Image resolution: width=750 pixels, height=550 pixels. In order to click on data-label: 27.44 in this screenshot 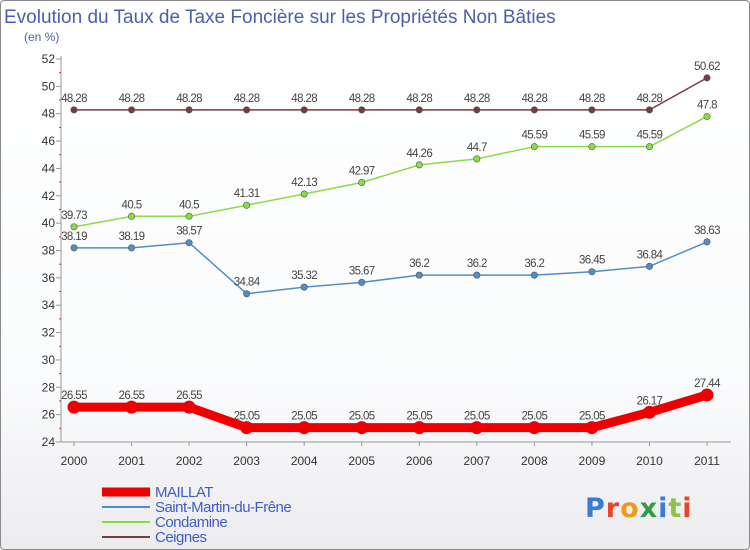, I will do `click(707, 384)`.